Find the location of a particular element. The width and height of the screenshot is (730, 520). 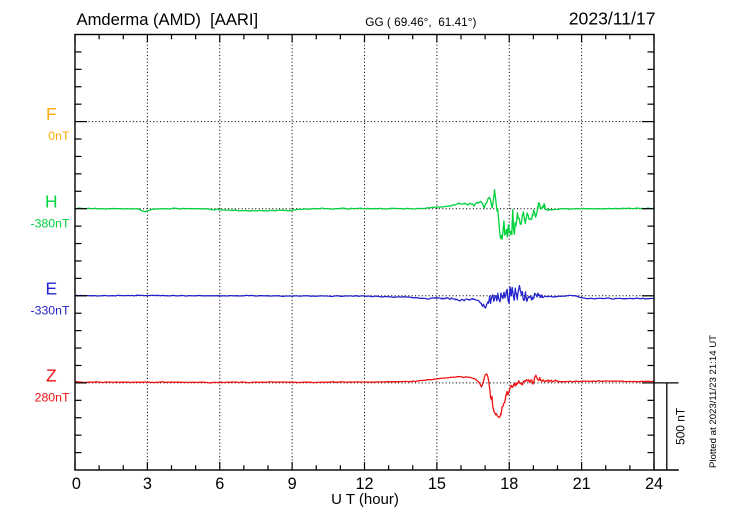

svg-text: 21 is located at coordinates (582, 484).